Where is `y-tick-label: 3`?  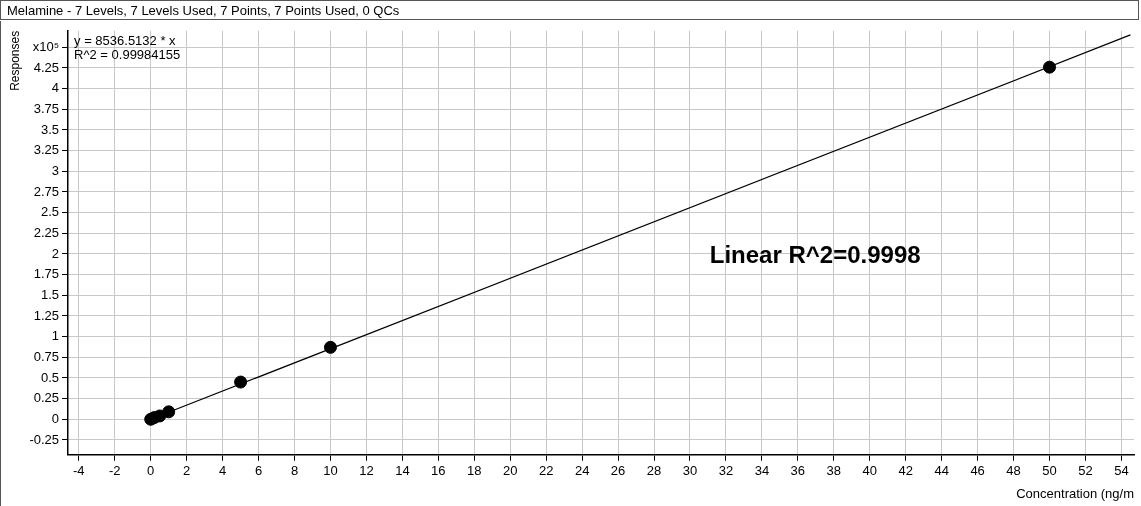
y-tick-label: 3 is located at coordinates (55, 170).